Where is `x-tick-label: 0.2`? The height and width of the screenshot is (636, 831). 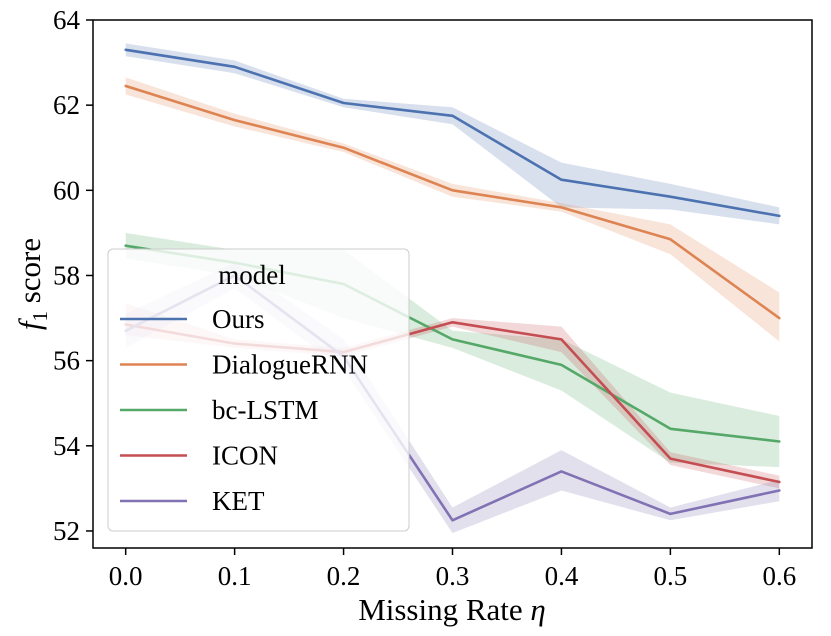 x-tick-label: 0.2 is located at coordinates (344, 576).